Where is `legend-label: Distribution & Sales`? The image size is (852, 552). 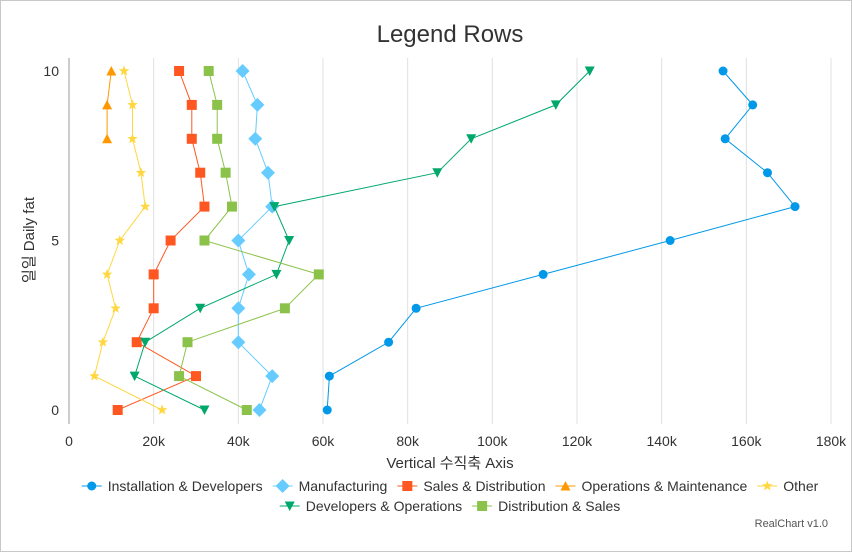 legend-label: Distribution & Sales is located at coordinates (559, 506).